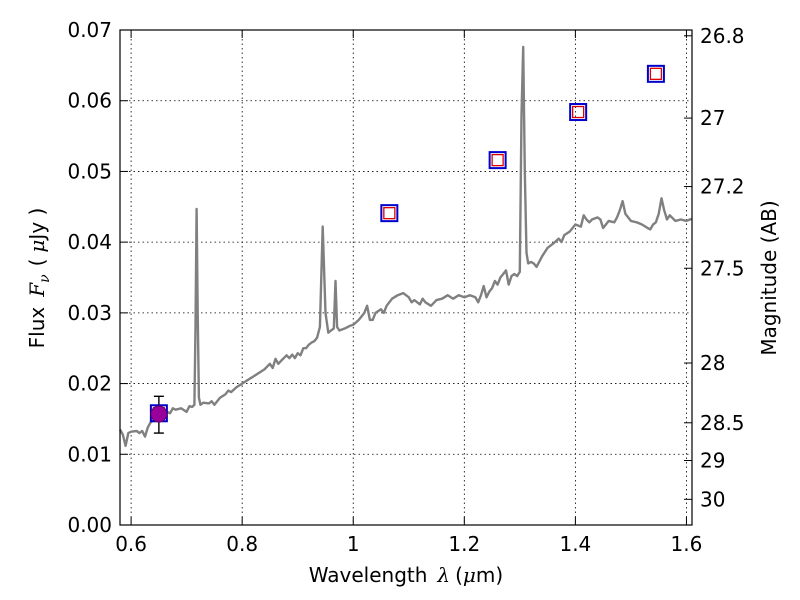 The image size is (800, 600). What do you see at coordinates (242, 544) in the screenshot?
I see `x-tick-label: 0.8` at bounding box center [242, 544].